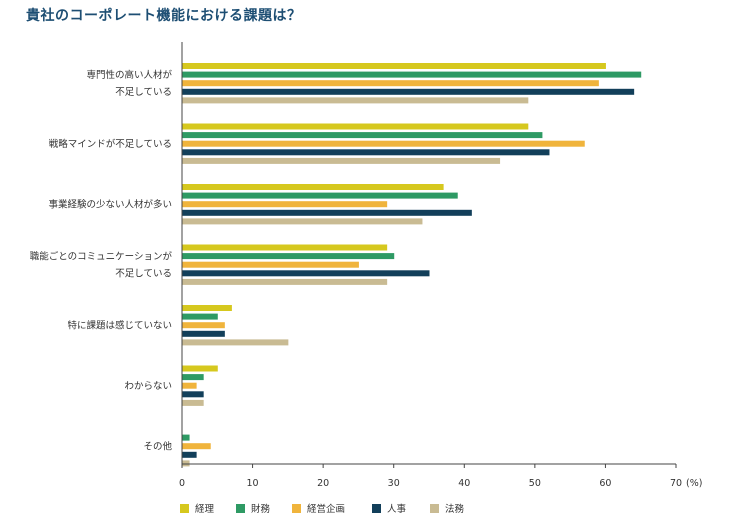 The image size is (753, 525). What do you see at coordinates (235, 342) in the screenshot?
I see `bar-法務-4` at bounding box center [235, 342].